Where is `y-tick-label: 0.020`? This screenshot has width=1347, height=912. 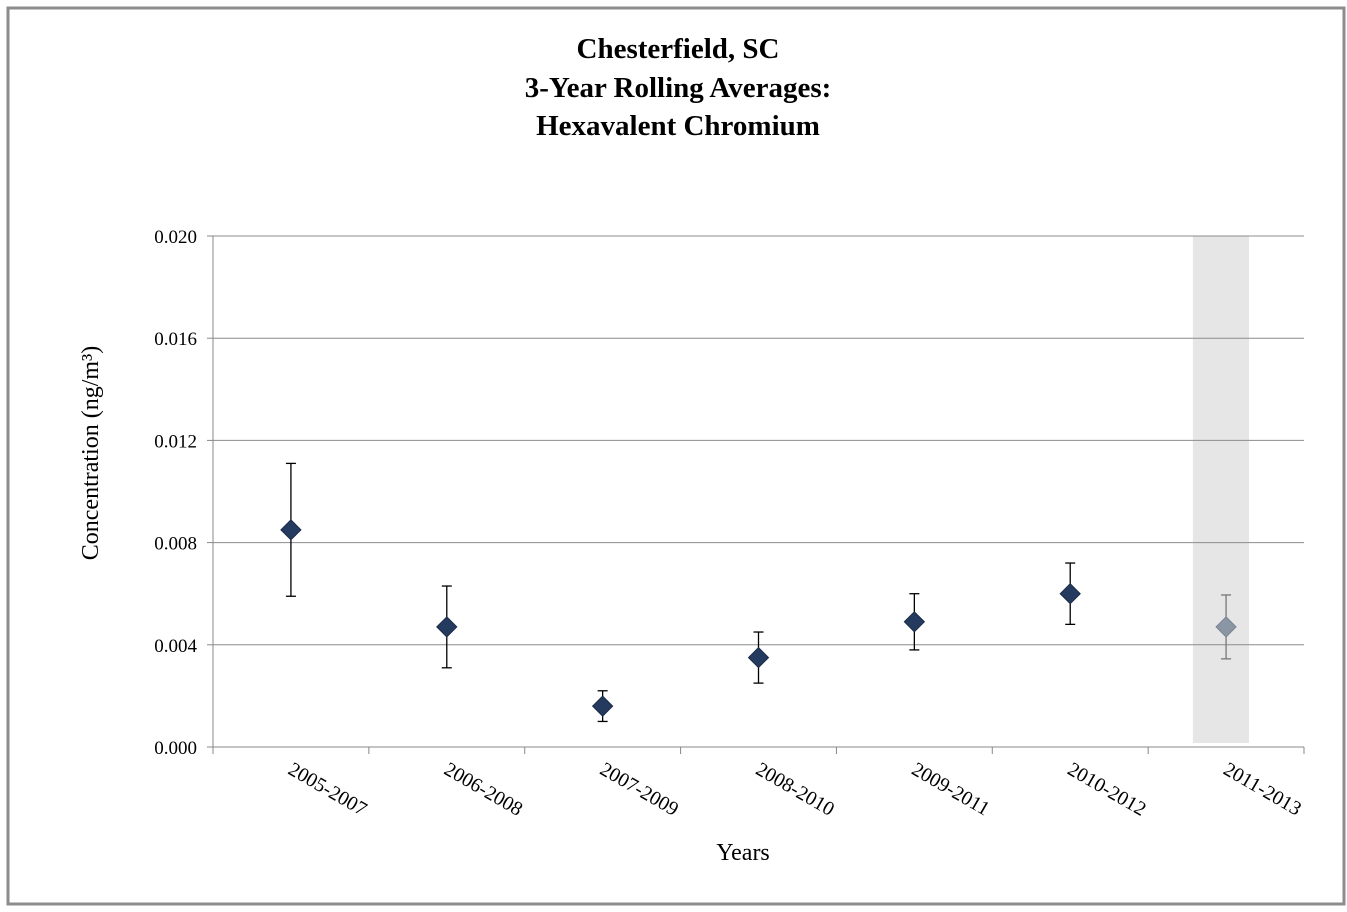 y-tick-label: 0.020 is located at coordinates (175, 237).